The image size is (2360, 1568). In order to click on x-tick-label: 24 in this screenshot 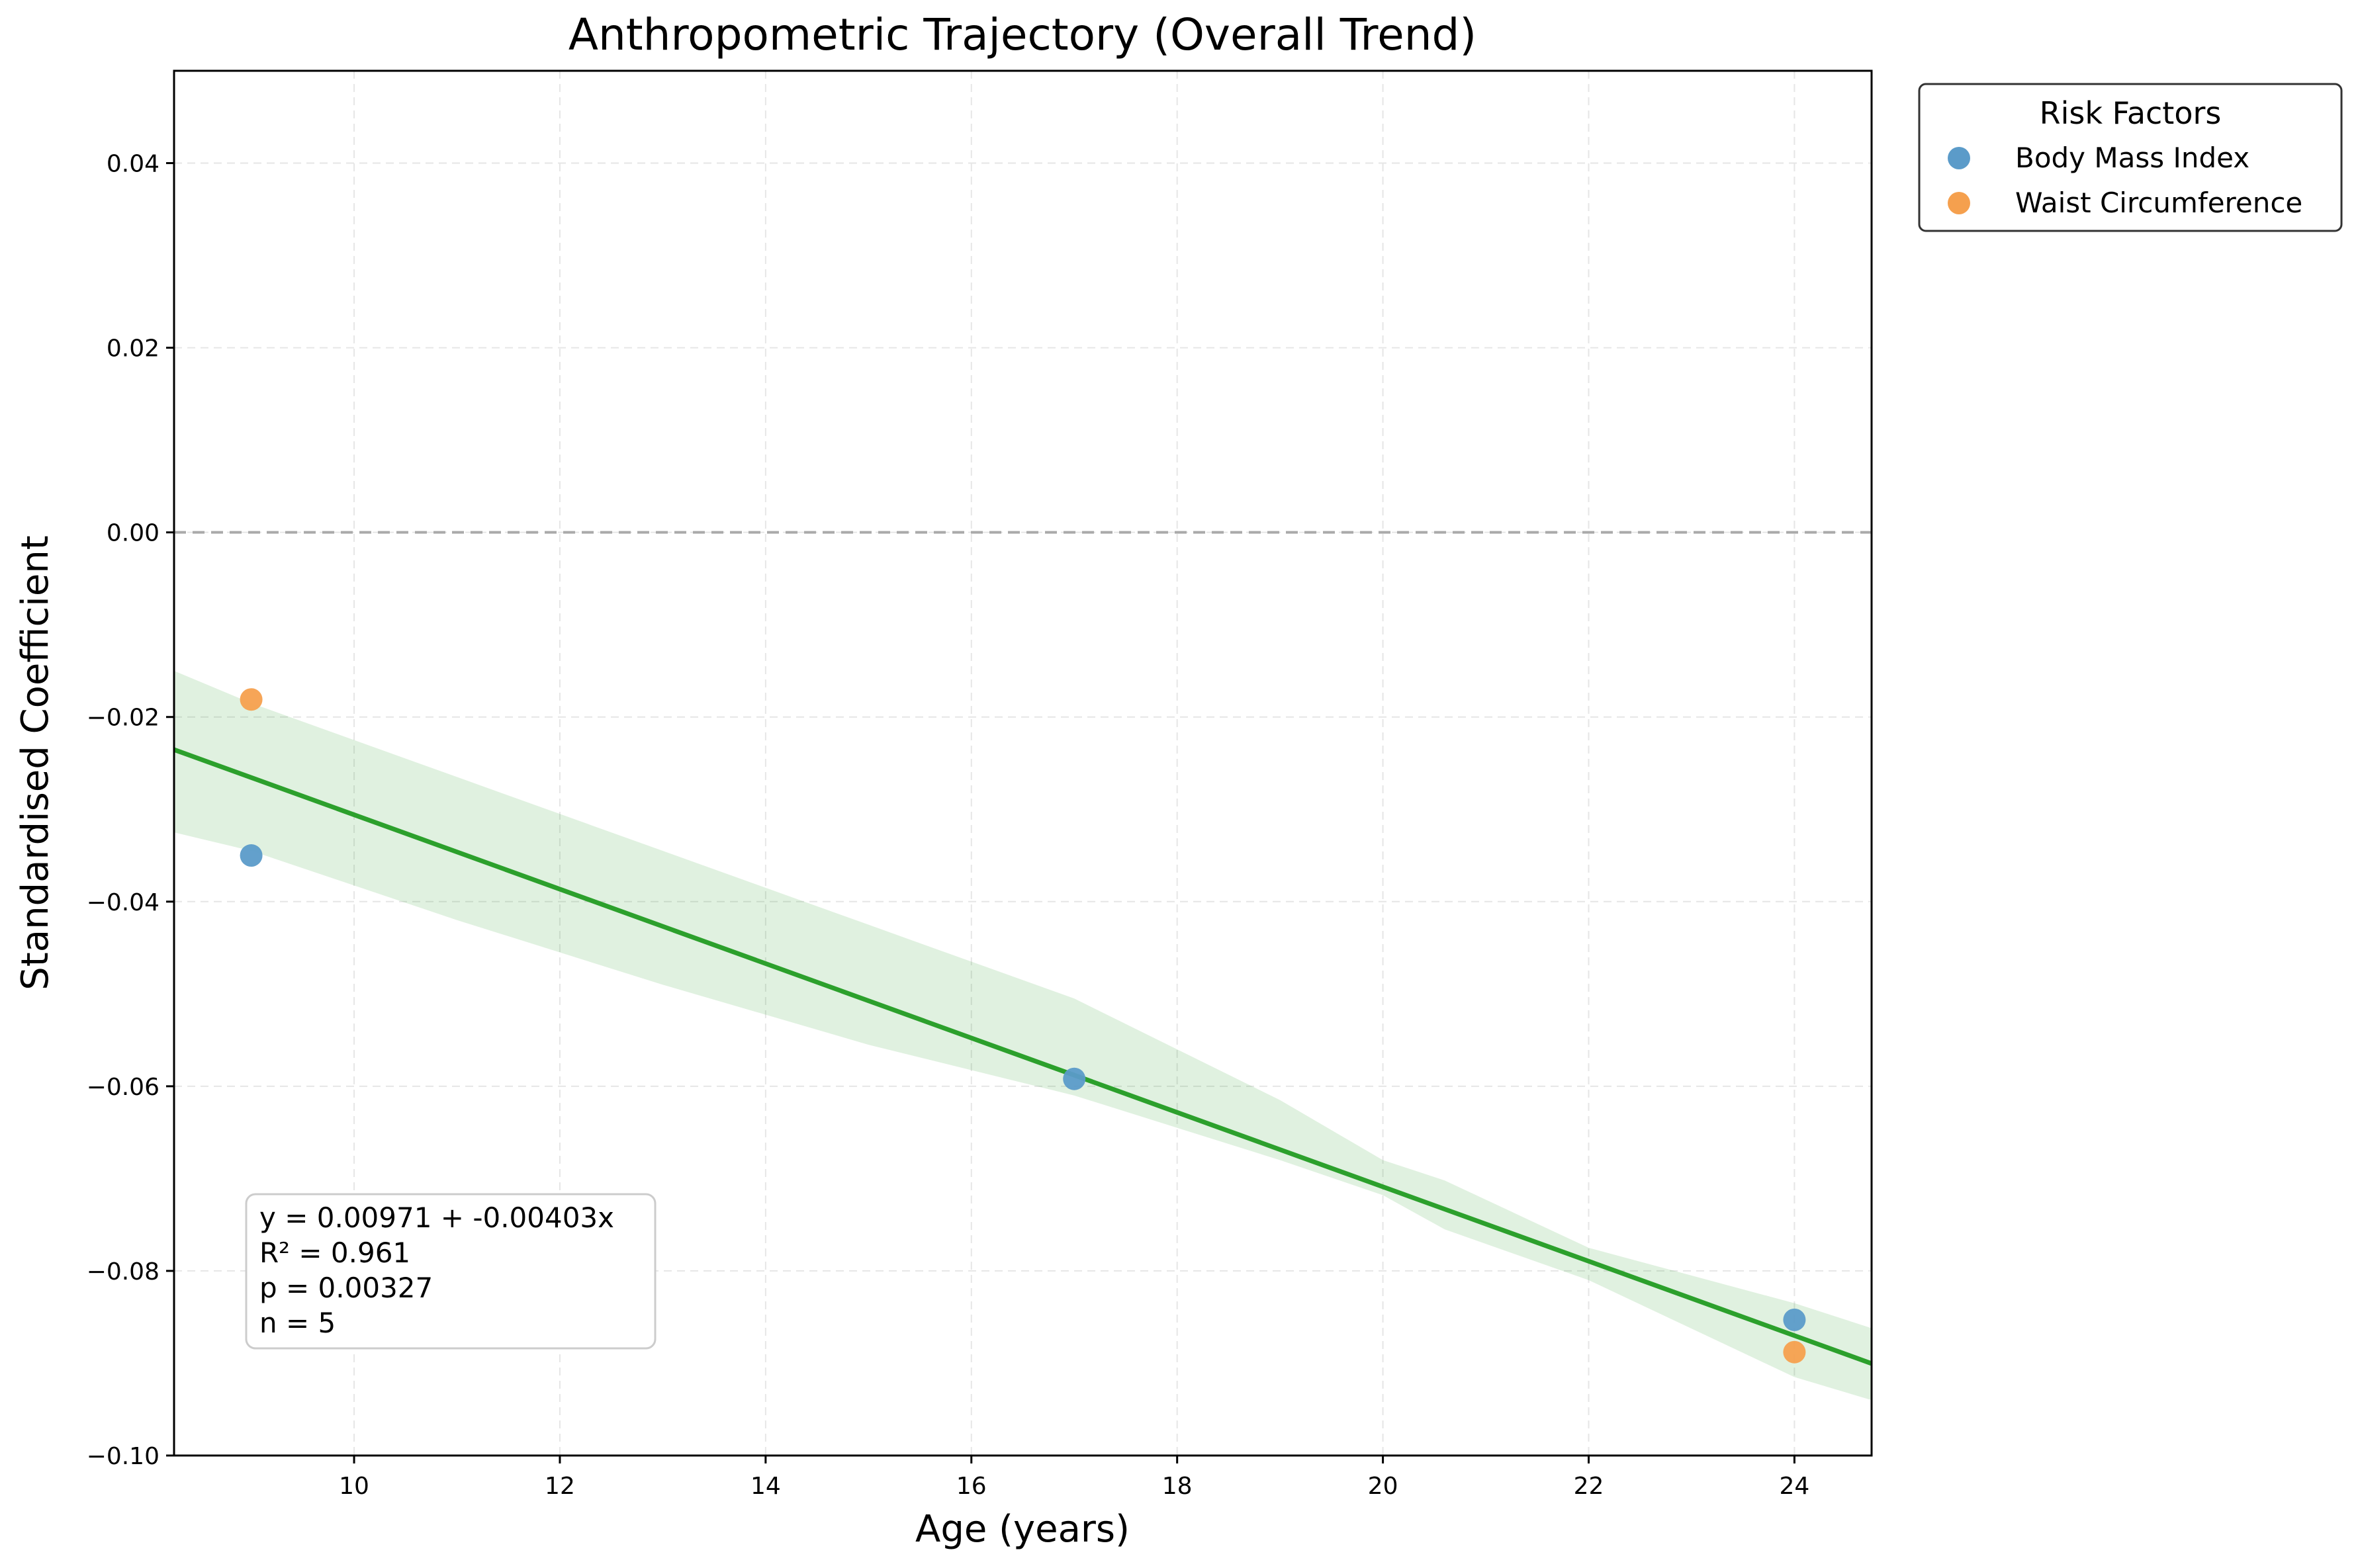, I will do `click(1795, 1486)`.